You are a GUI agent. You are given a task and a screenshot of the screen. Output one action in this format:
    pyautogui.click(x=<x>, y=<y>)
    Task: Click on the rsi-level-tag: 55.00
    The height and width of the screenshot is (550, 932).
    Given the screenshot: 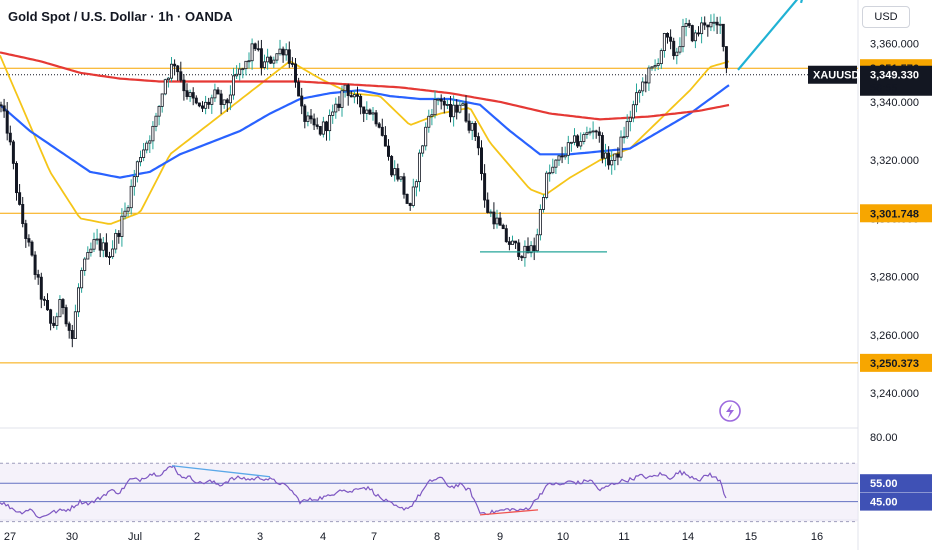 What is the action you would take?
    pyautogui.click(x=884, y=484)
    